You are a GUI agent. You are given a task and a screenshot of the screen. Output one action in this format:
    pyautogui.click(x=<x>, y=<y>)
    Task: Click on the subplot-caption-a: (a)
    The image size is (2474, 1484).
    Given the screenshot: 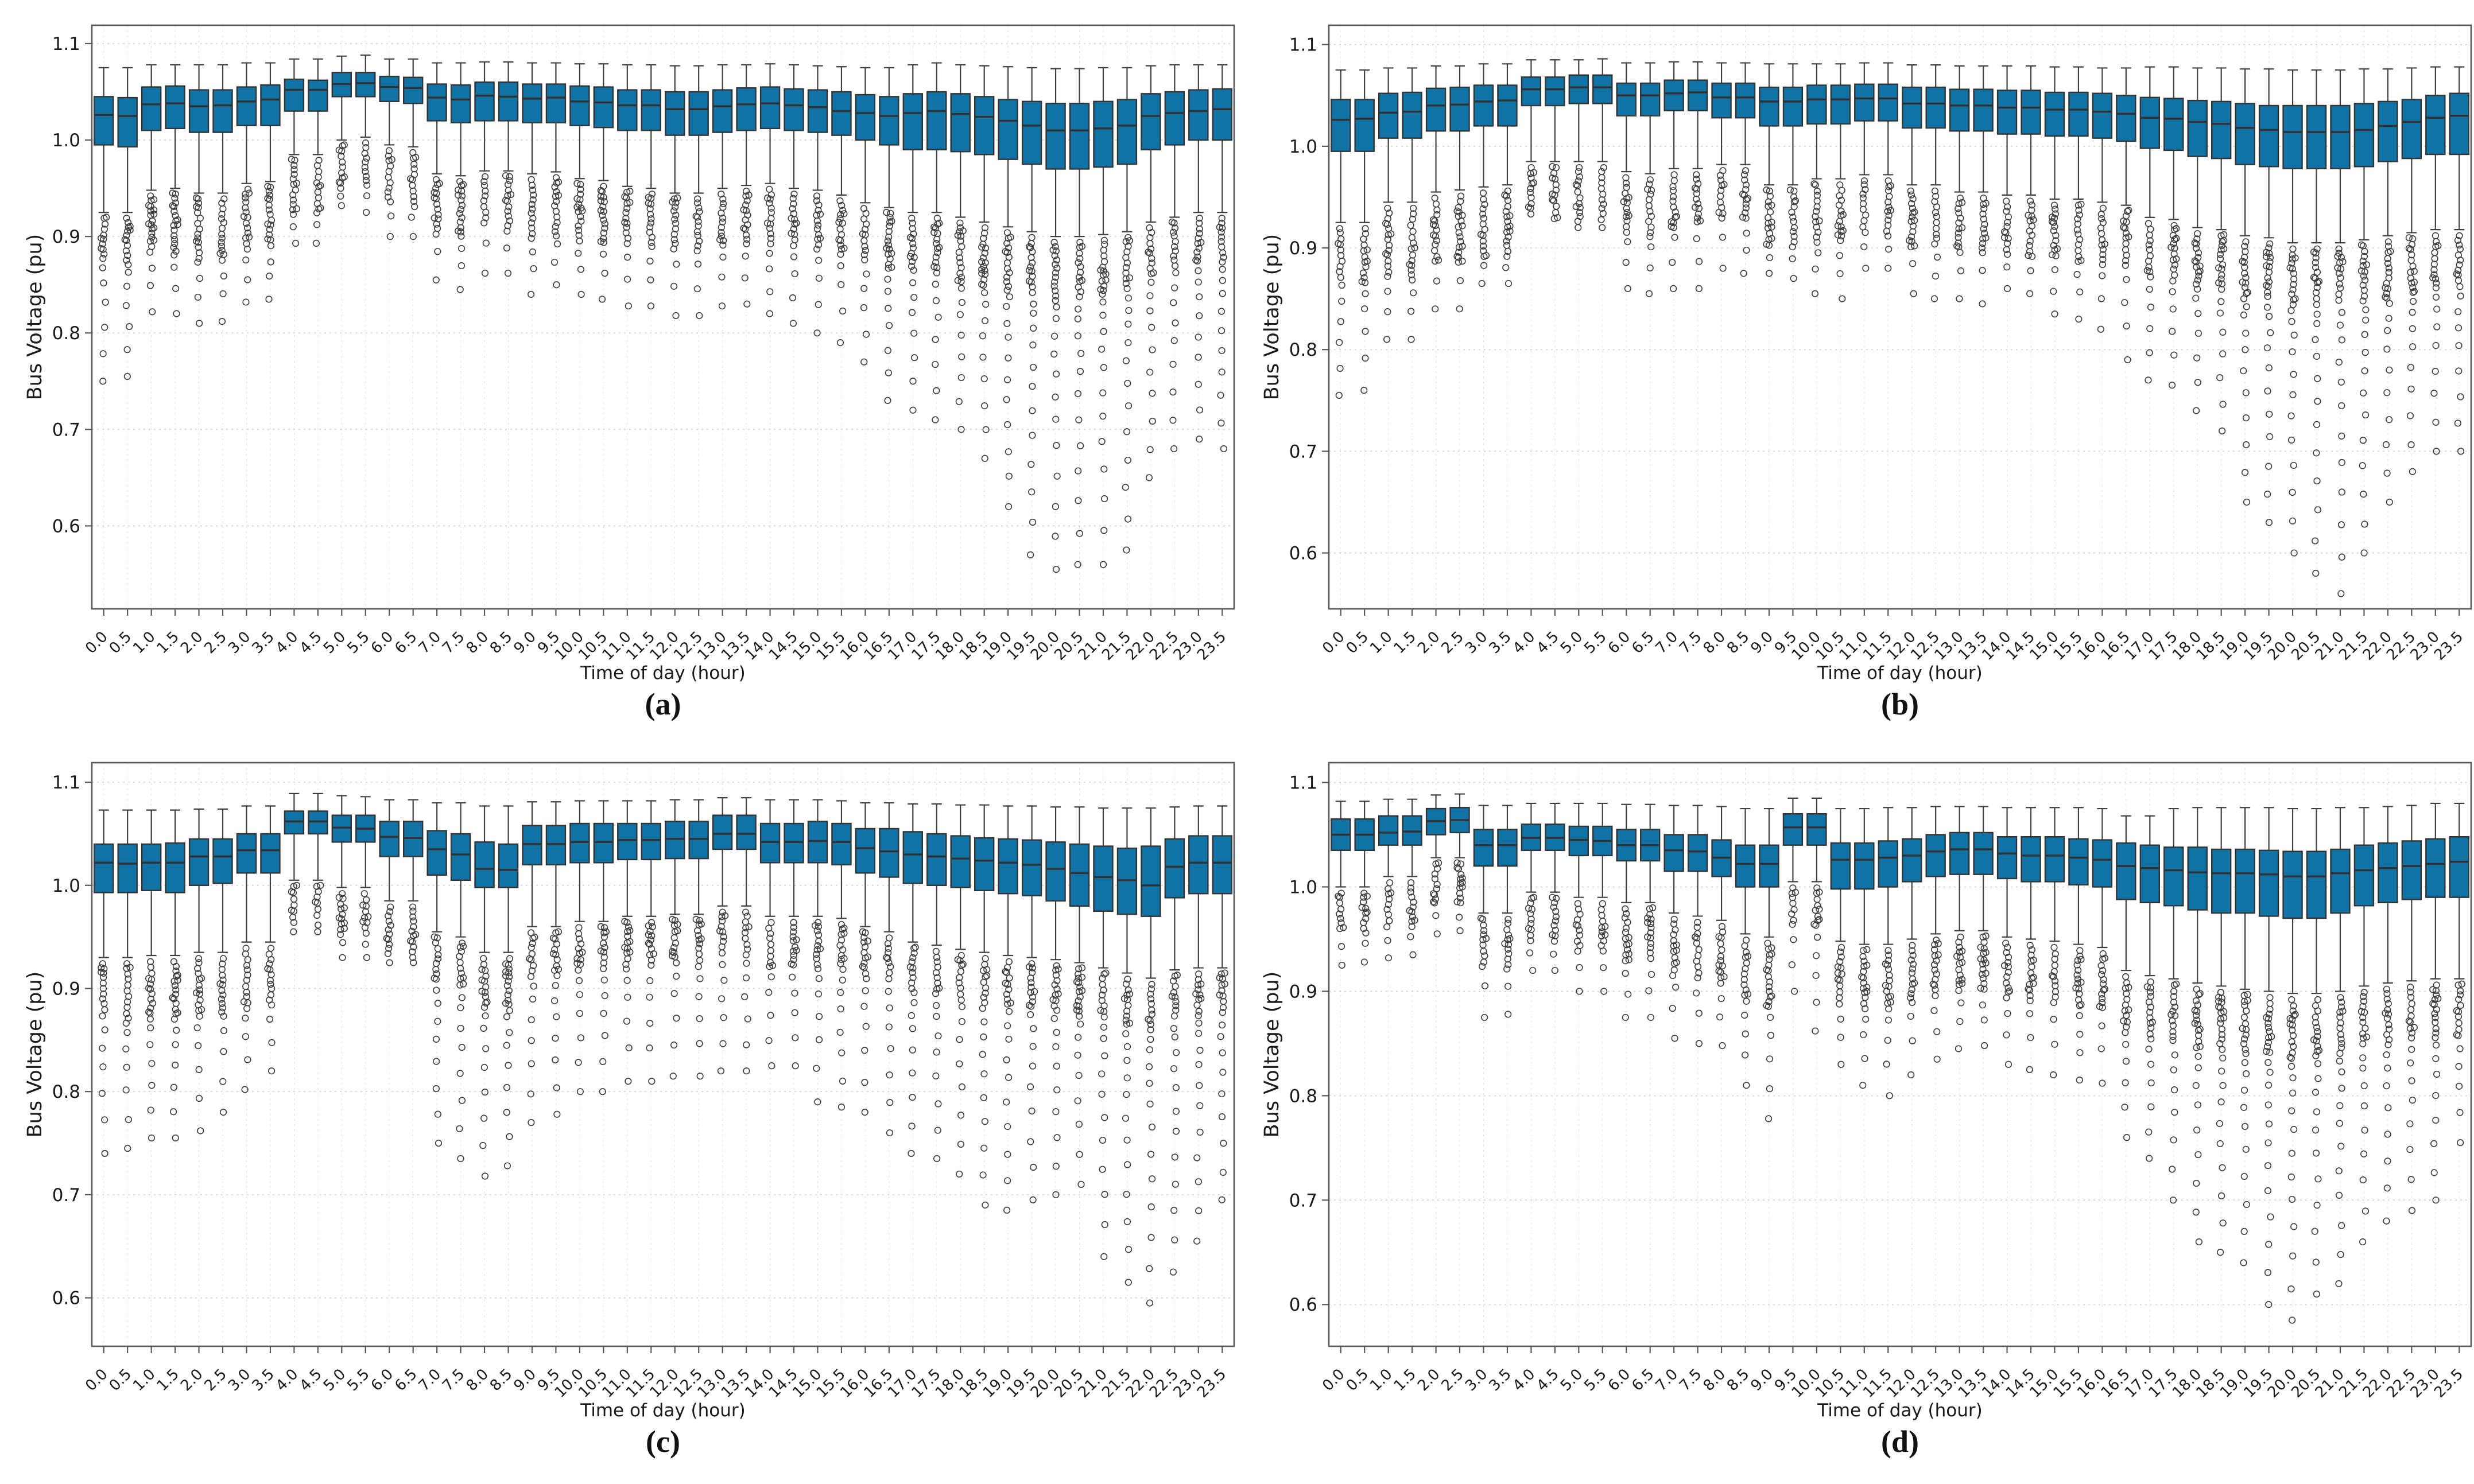 What is the action you would take?
    pyautogui.click(x=663, y=704)
    